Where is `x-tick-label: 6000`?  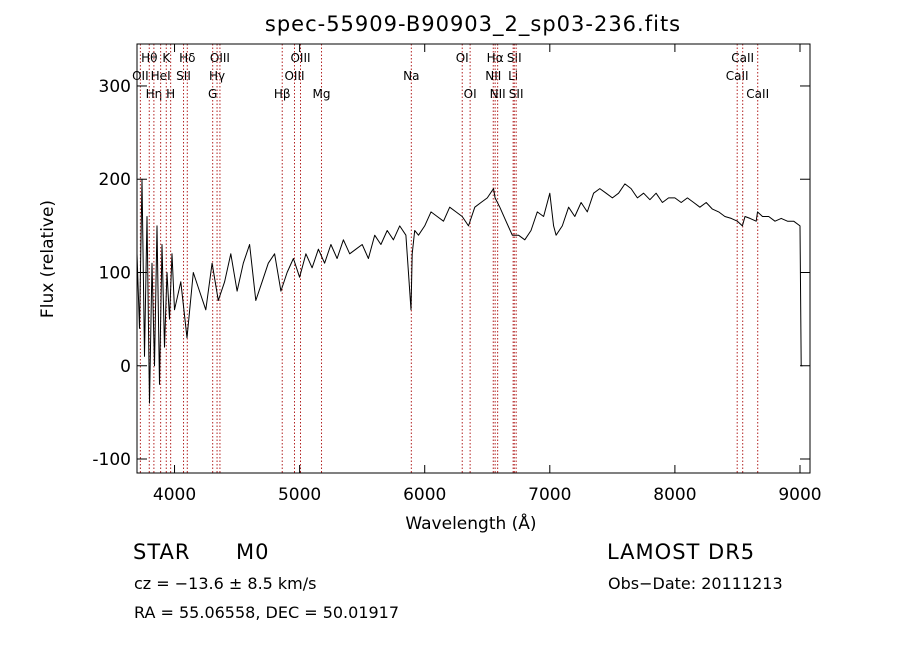 x-tick-label: 6000 is located at coordinates (424, 495).